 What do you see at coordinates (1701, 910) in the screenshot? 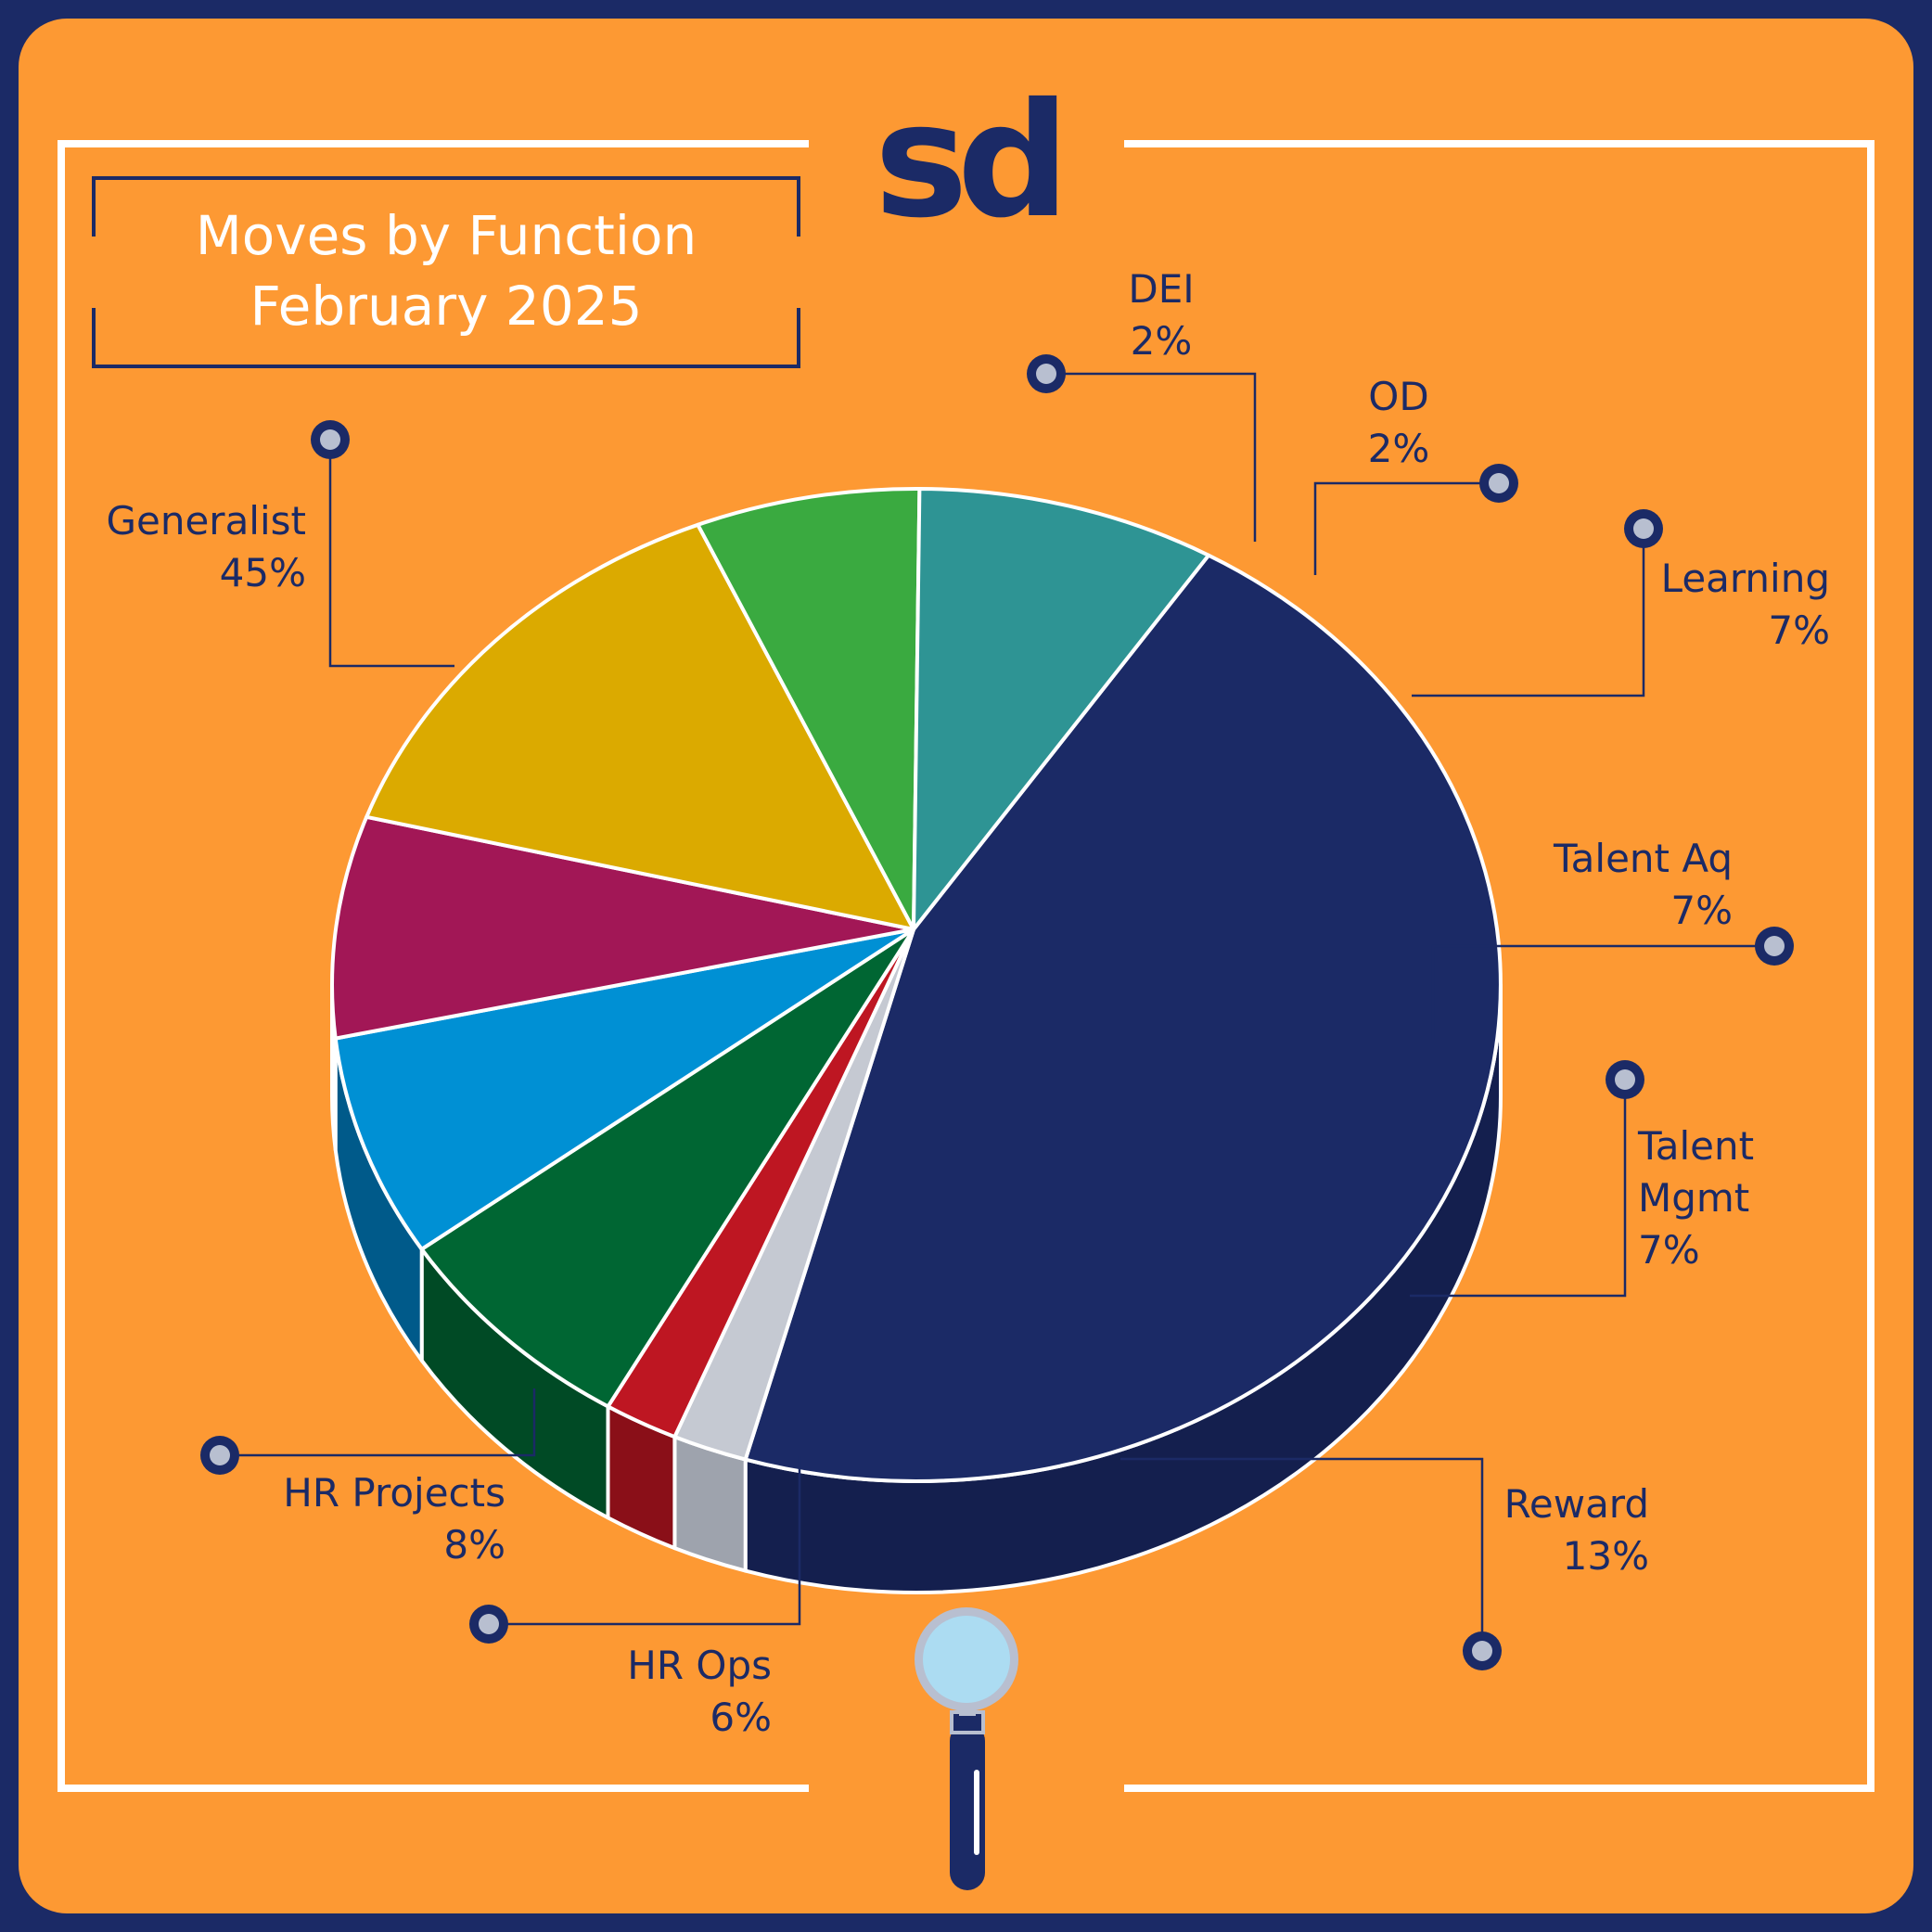
I see `value-label-talent-aq: 7%` at bounding box center [1701, 910].